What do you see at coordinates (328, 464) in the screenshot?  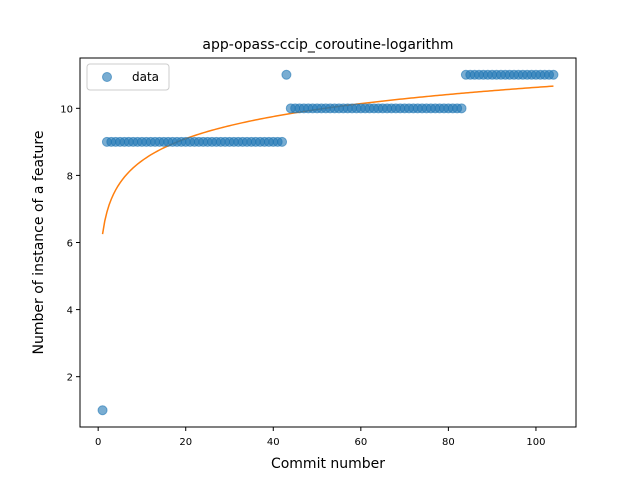 I see `x-axis-label: Commit number` at bounding box center [328, 464].